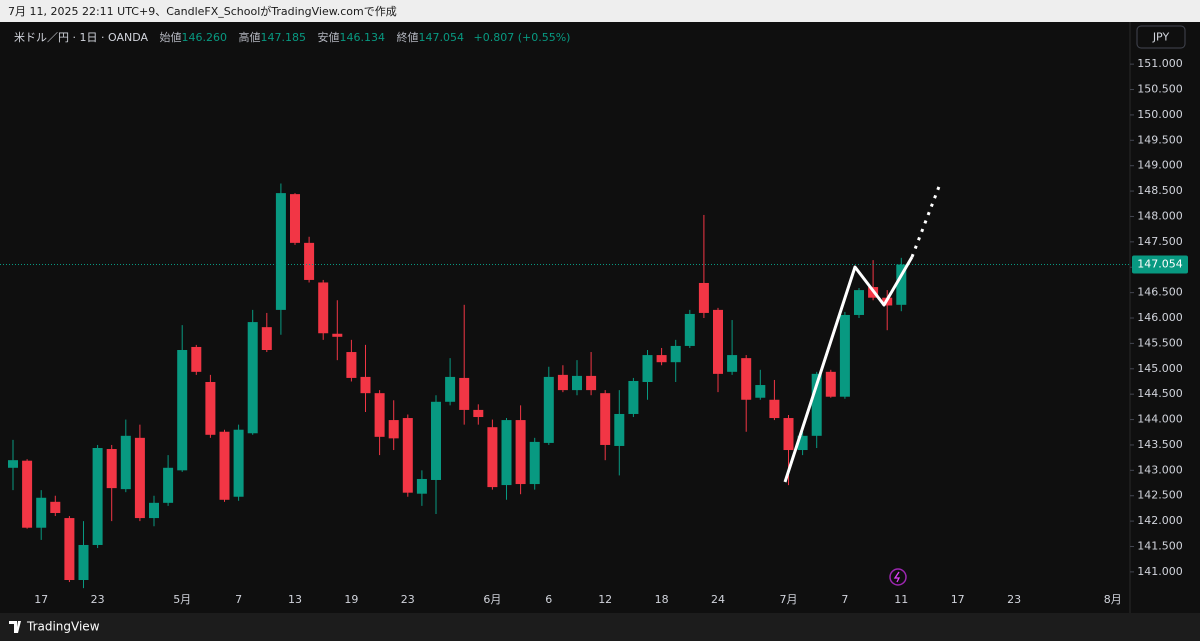 The width and height of the screenshot is (1200, 641). I want to click on last-price-label: 147.054, so click(1160, 263).